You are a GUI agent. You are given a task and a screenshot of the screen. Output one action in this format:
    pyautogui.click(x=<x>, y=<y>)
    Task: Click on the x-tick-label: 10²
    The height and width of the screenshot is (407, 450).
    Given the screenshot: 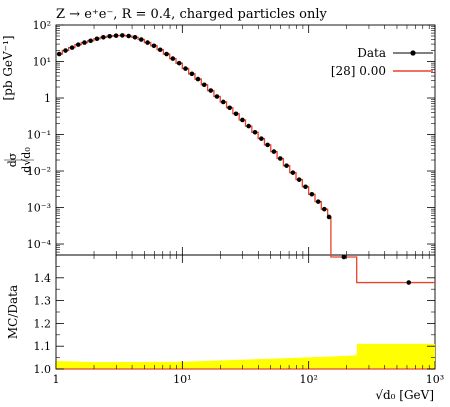 What is the action you would take?
    pyautogui.click(x=308, y=379)
    